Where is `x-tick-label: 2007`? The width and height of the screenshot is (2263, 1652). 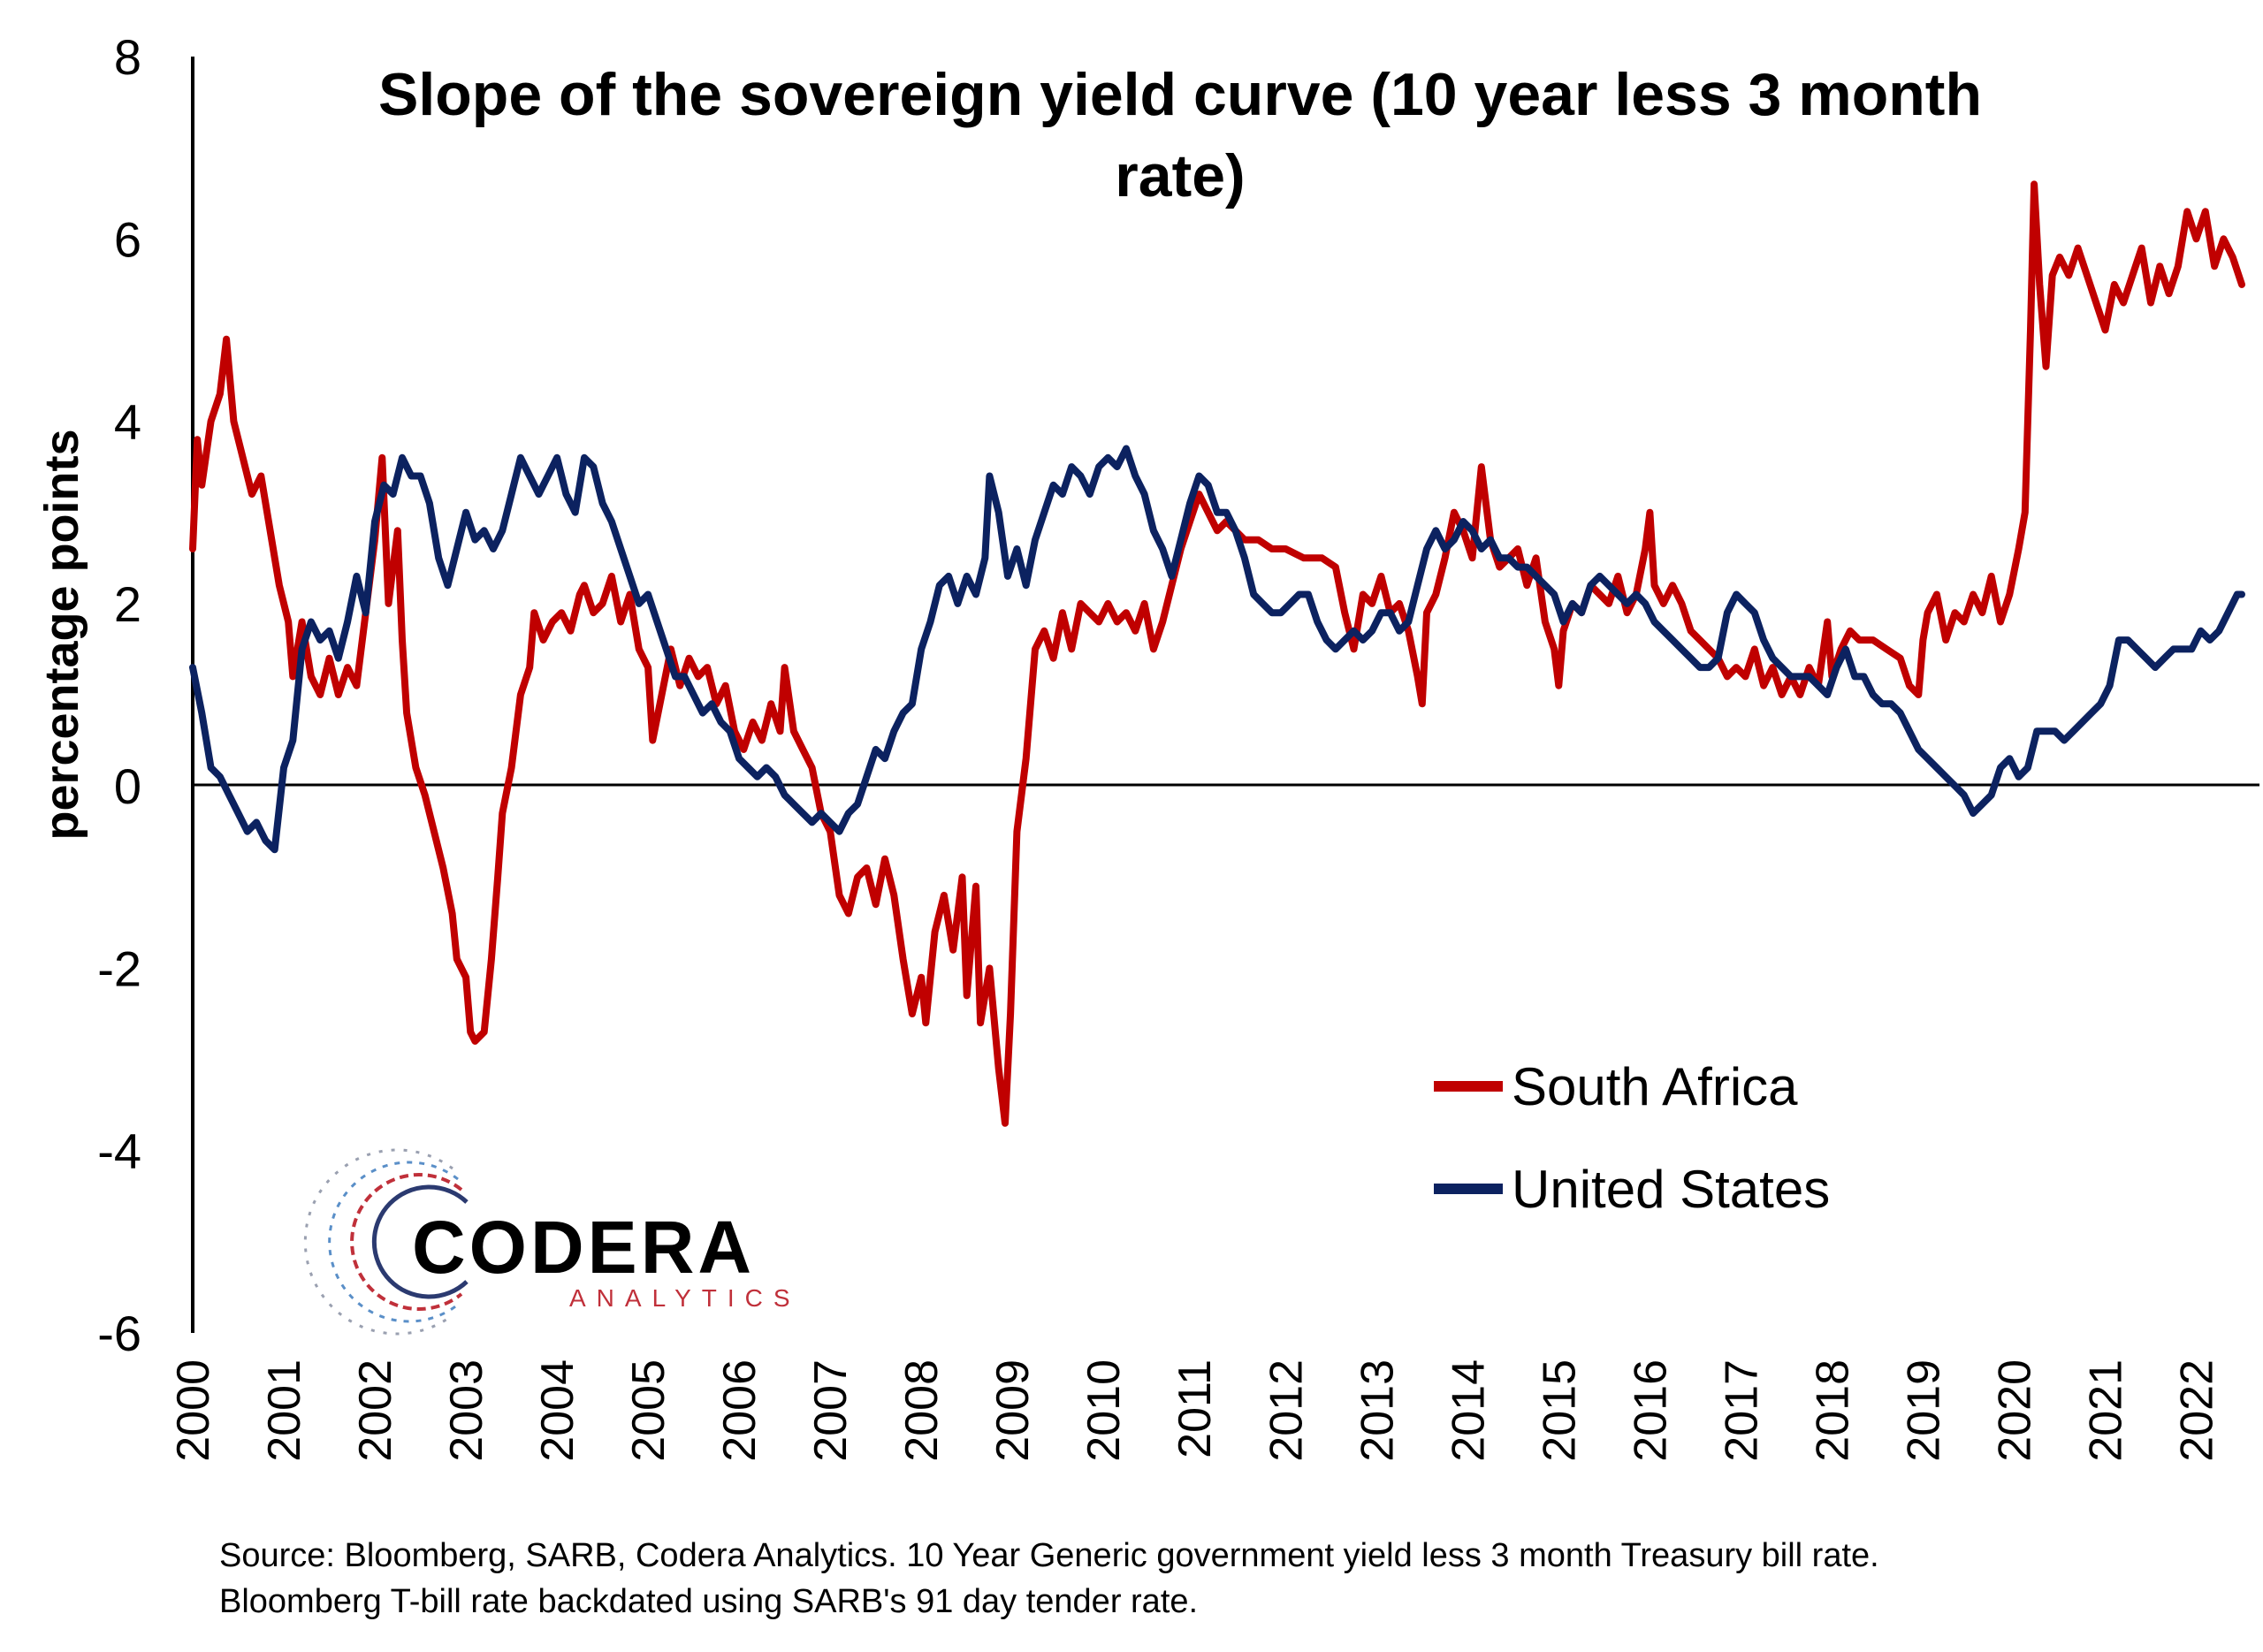
x-tick-label: 2007 is located at coordinates (831, 1411).